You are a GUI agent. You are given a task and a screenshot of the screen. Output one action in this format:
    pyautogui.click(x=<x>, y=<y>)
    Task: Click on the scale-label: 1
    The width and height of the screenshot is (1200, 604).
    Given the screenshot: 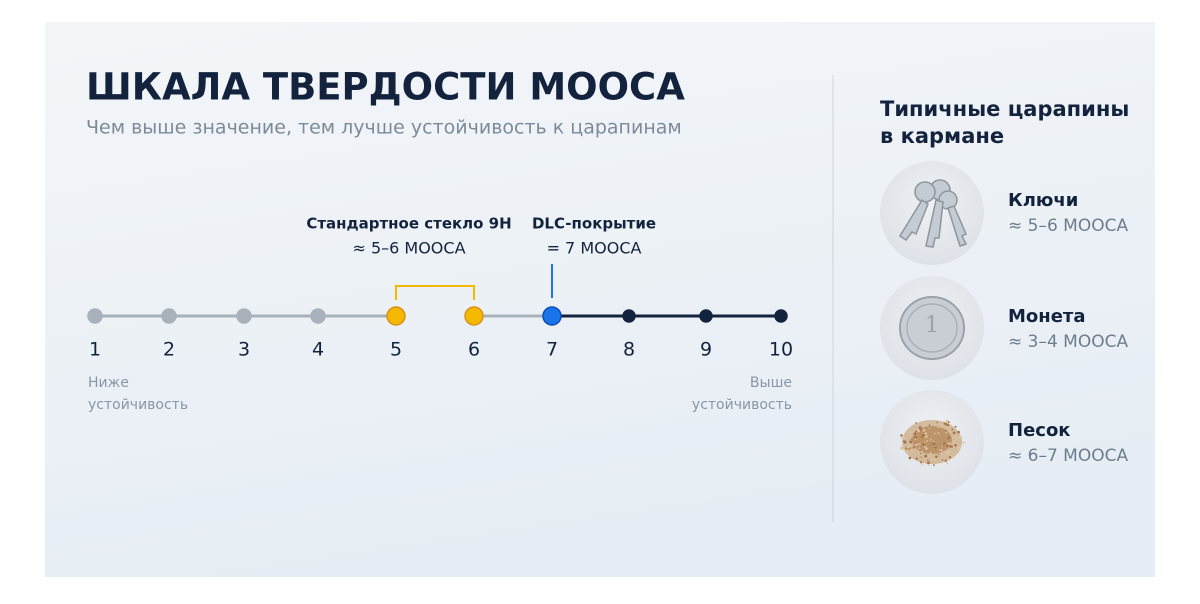 What is the action you would take?
    pyautogui.click(x=95, y=350)
    